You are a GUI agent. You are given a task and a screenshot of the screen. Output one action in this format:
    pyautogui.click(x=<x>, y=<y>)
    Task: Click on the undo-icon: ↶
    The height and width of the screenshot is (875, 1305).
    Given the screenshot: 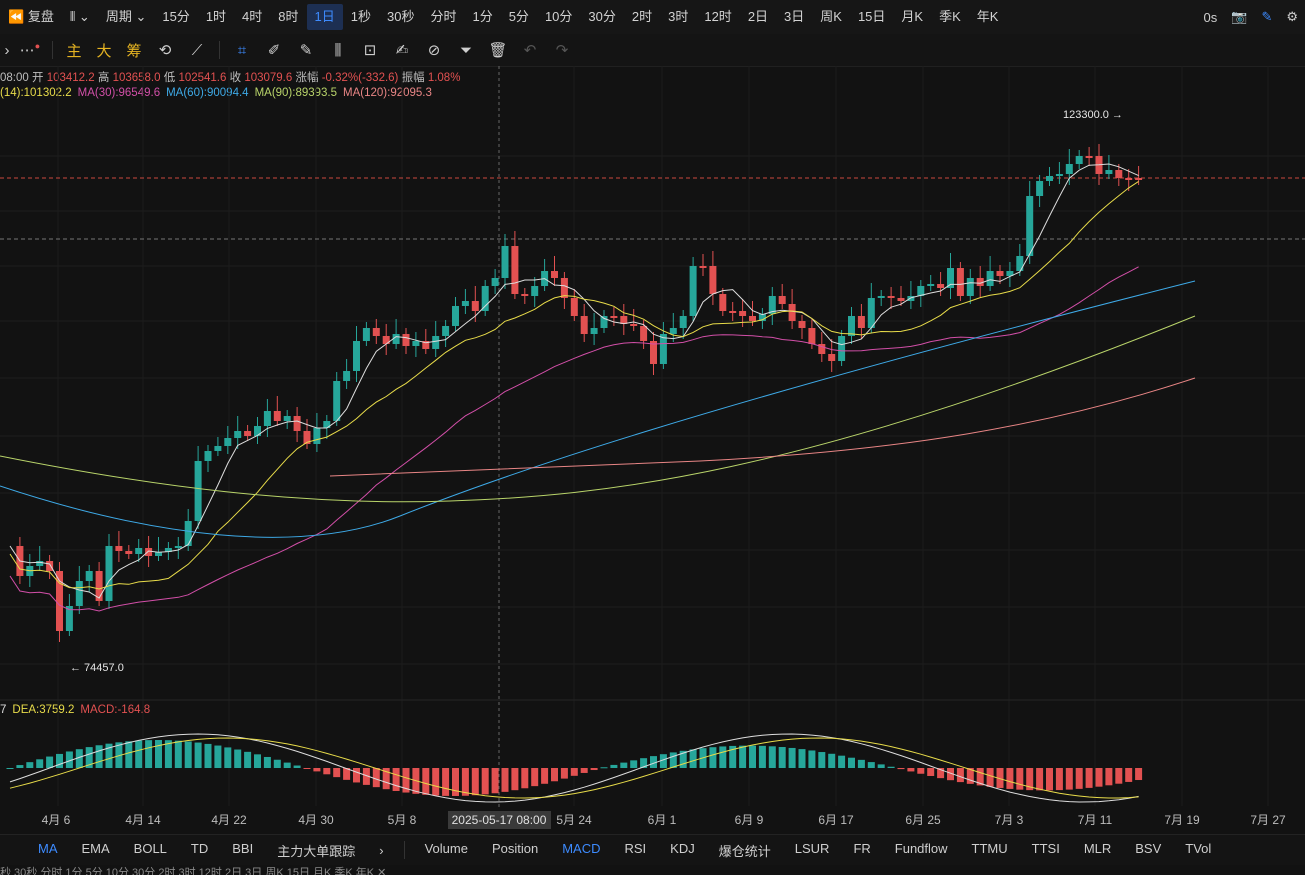 What is the action you would take?
    pyautogui.click(x=530, y=50)
    